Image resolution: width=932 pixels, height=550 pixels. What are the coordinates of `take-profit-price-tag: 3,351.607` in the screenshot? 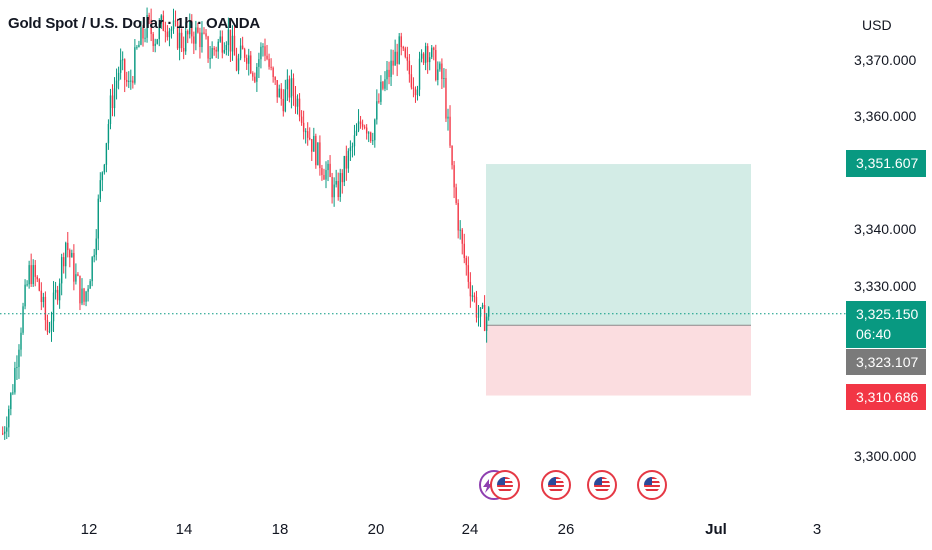 It's located at (886, 163).